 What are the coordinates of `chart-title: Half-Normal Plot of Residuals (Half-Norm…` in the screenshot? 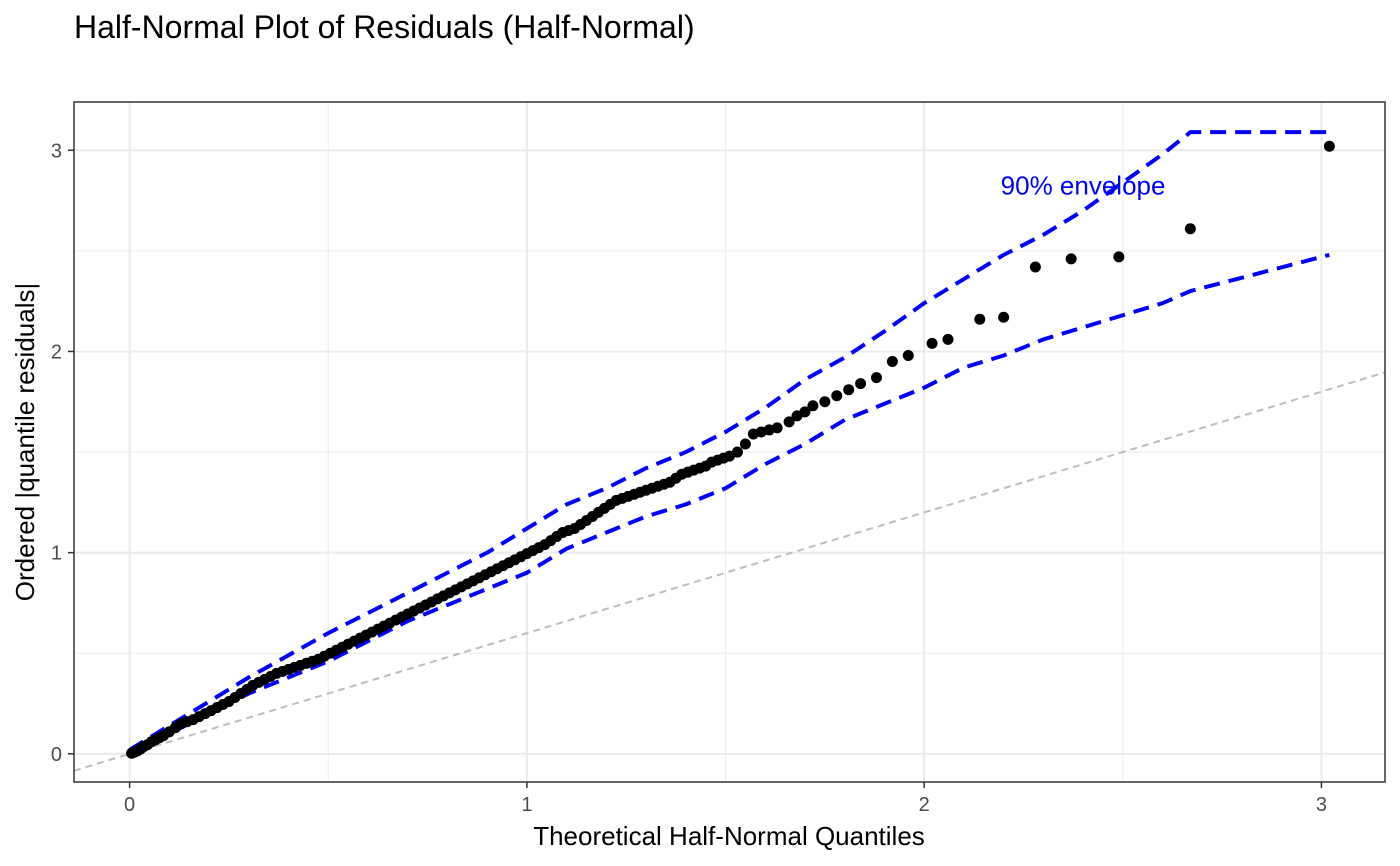 It's located at (384, 27).